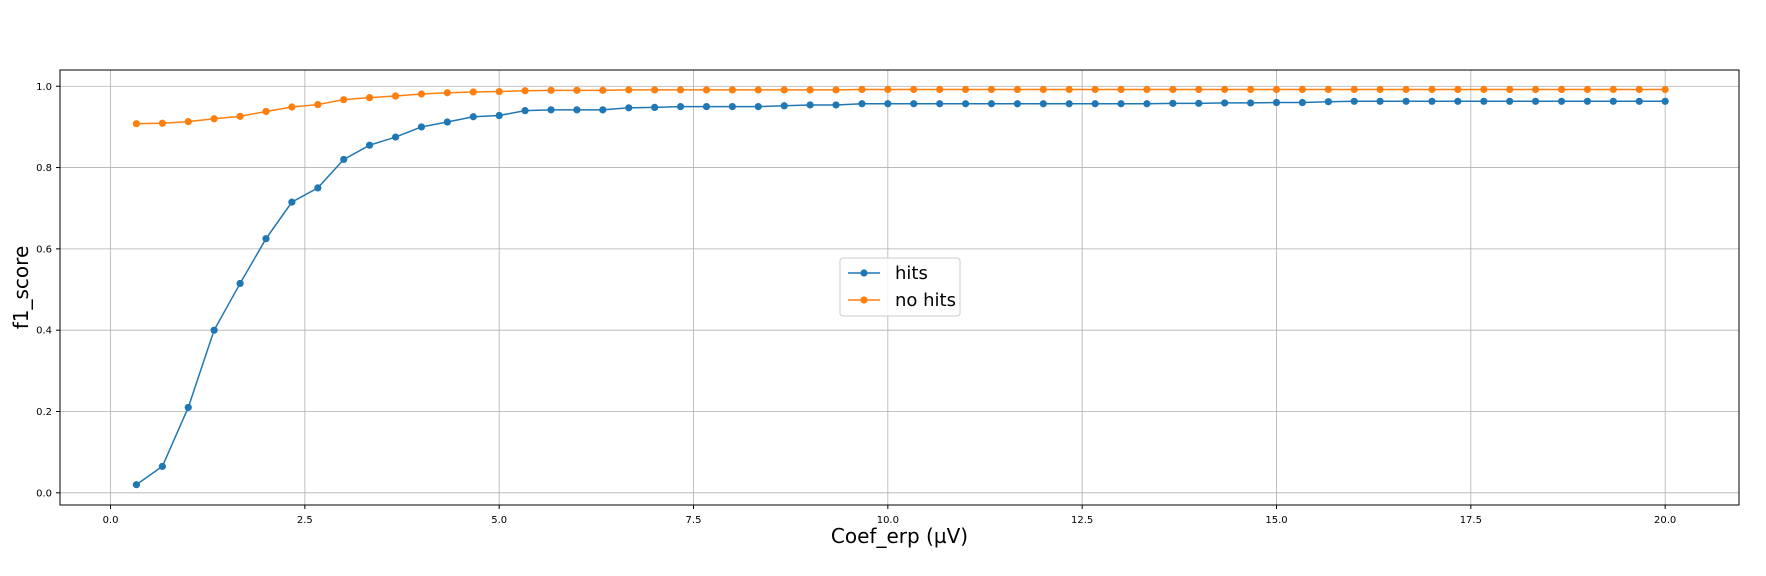  I want to click on y-tick-label: 0.2, so click(44, 412).